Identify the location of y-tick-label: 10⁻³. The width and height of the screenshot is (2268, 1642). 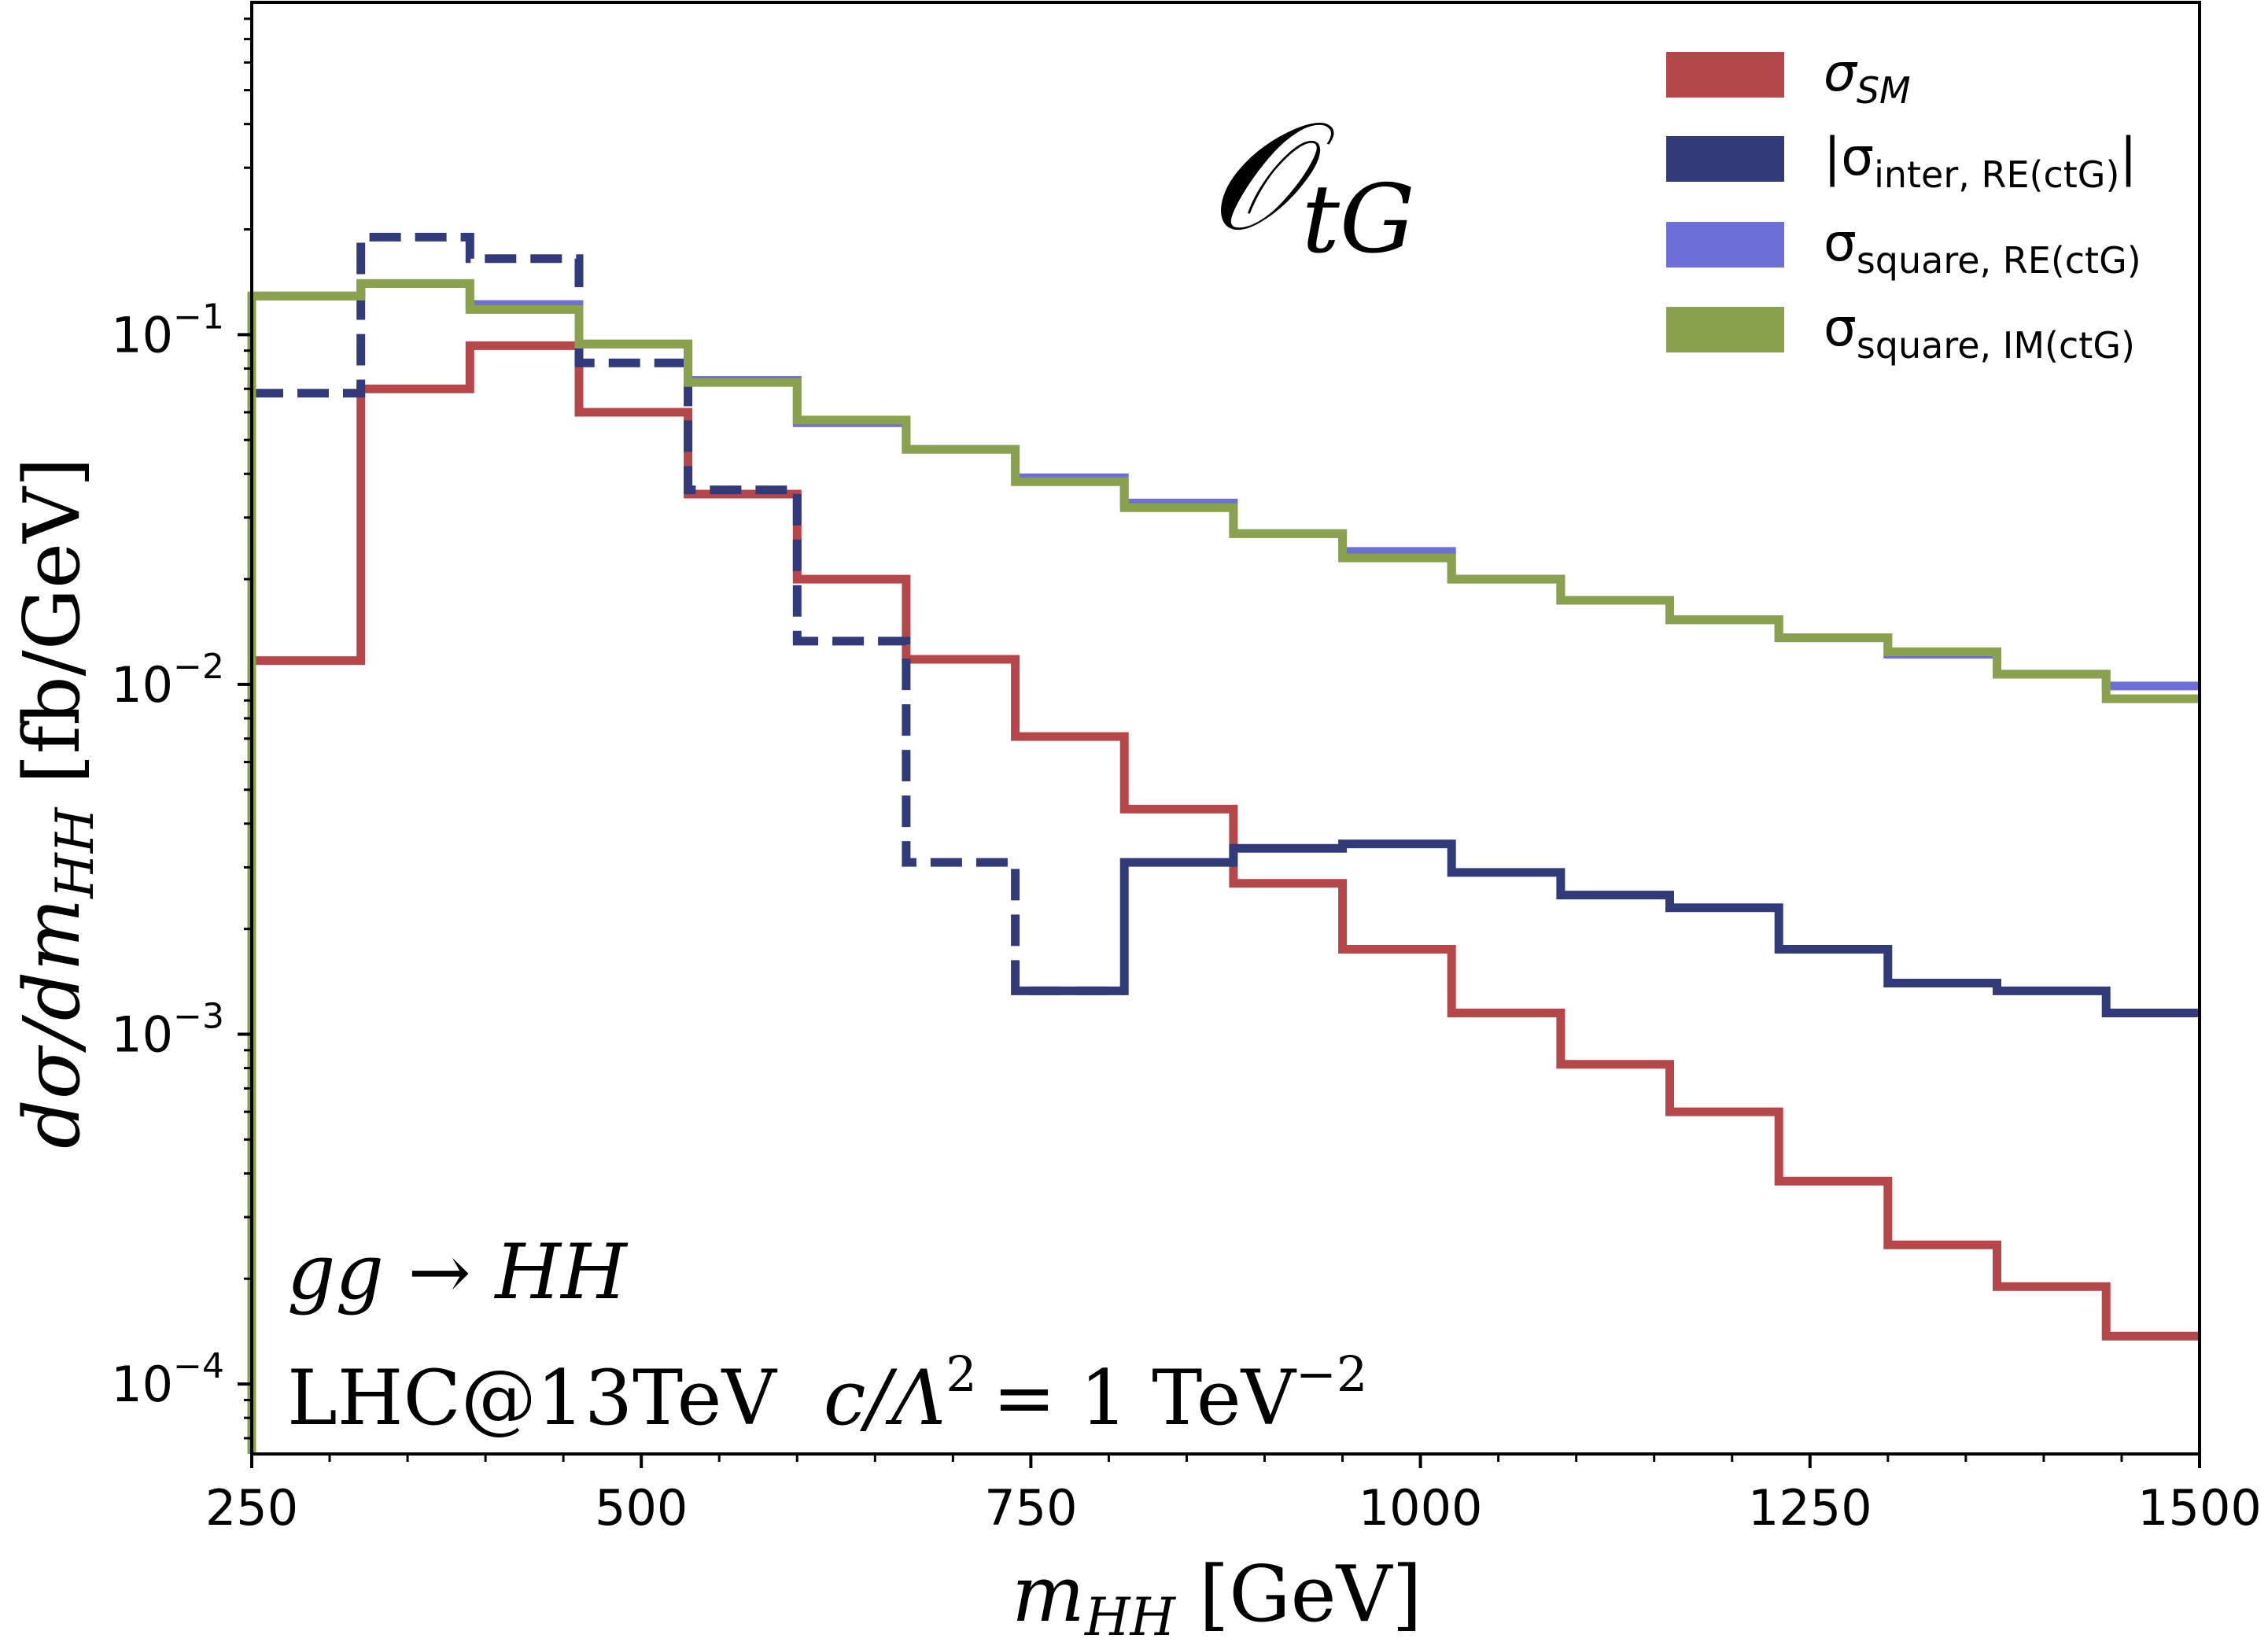
(167, 1030).